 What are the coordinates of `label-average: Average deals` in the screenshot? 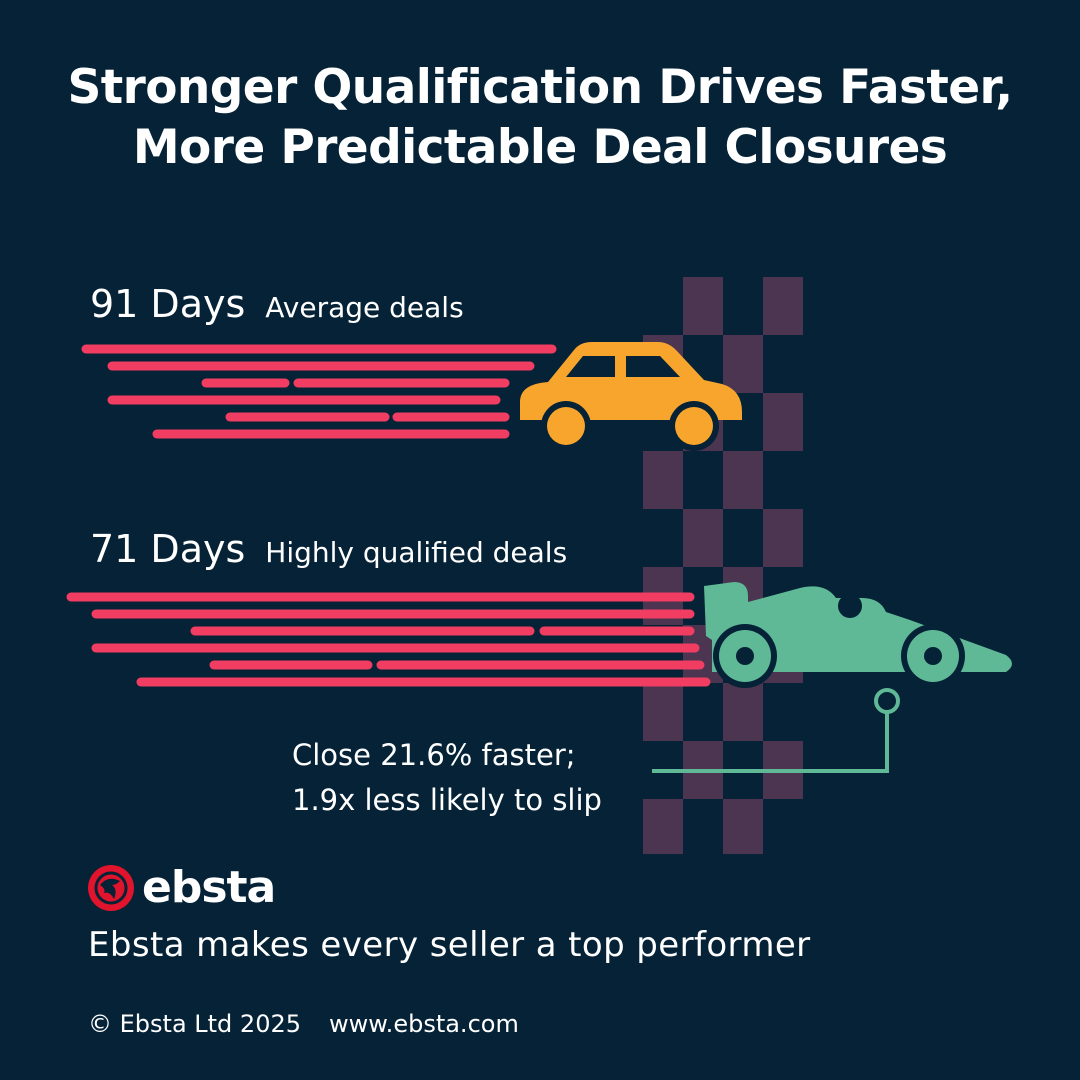 It's located at (364, 307).